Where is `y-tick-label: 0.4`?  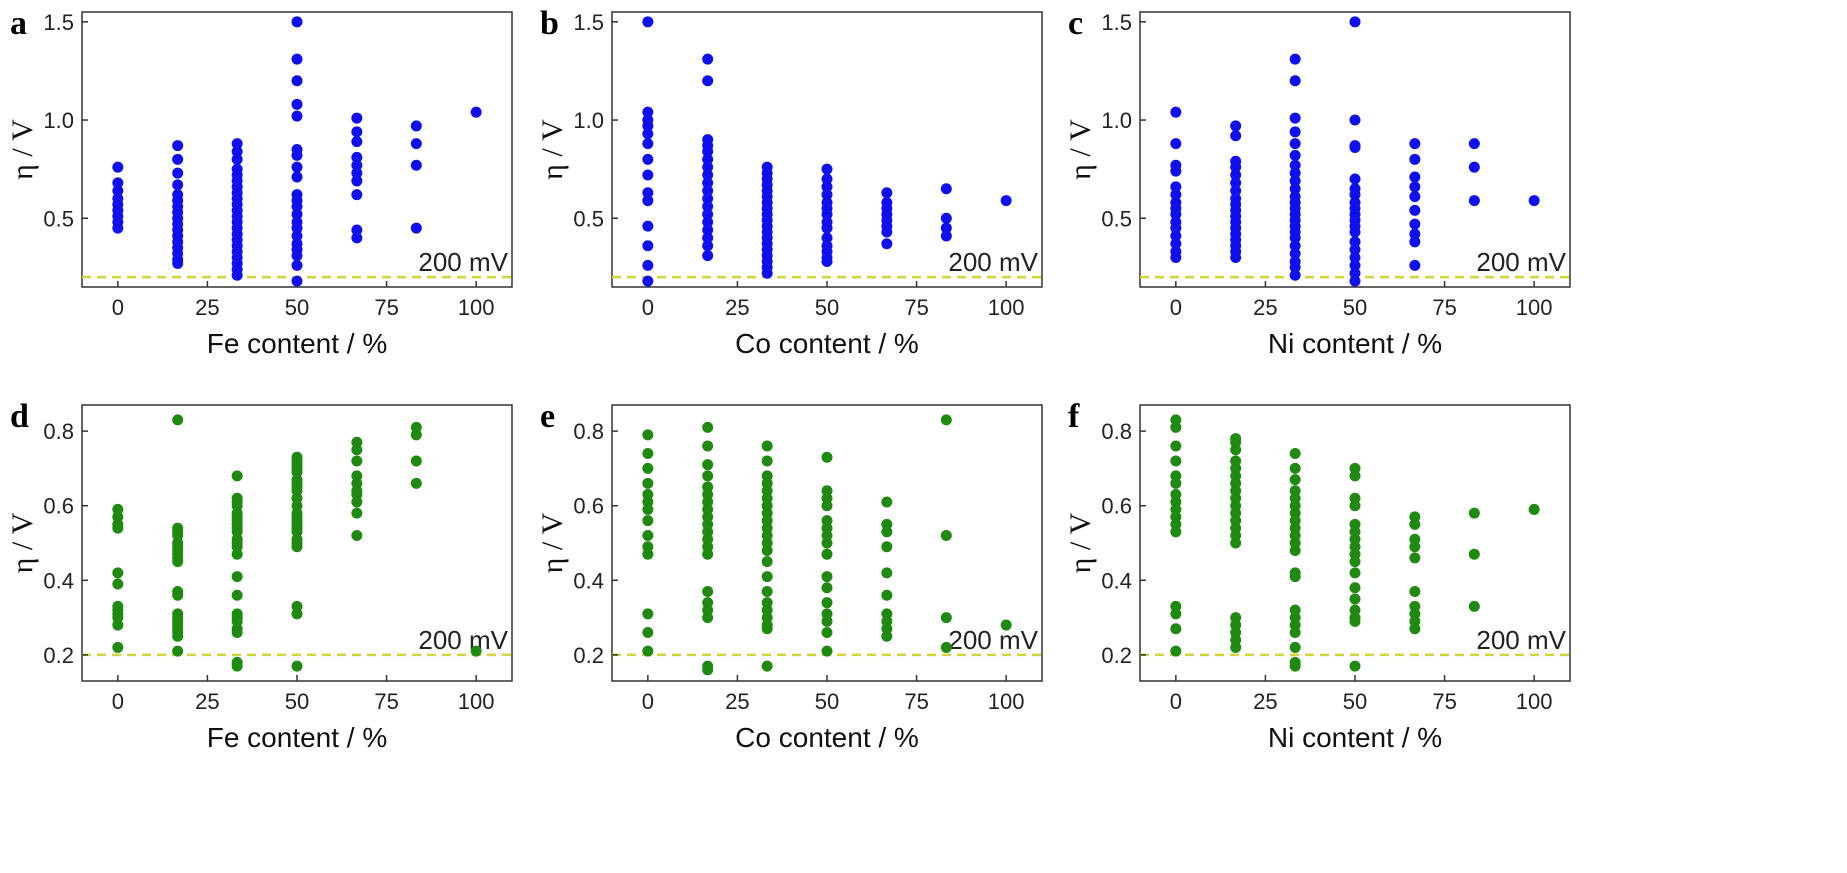 y-tick-label: 0.4 is located at coordinates (58, 580).